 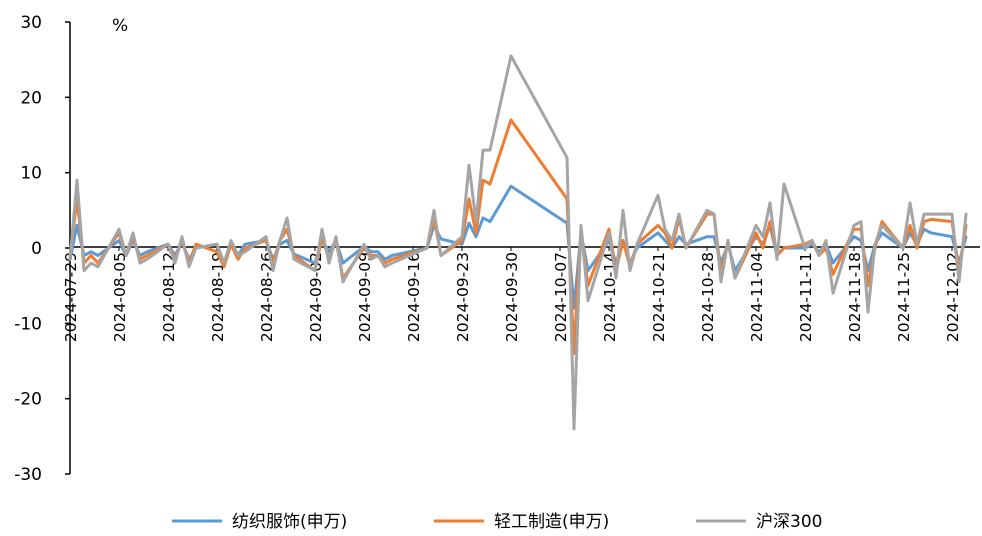 I want to click on x-tick-label: 2024-08-26, so click(x=267, y=297).